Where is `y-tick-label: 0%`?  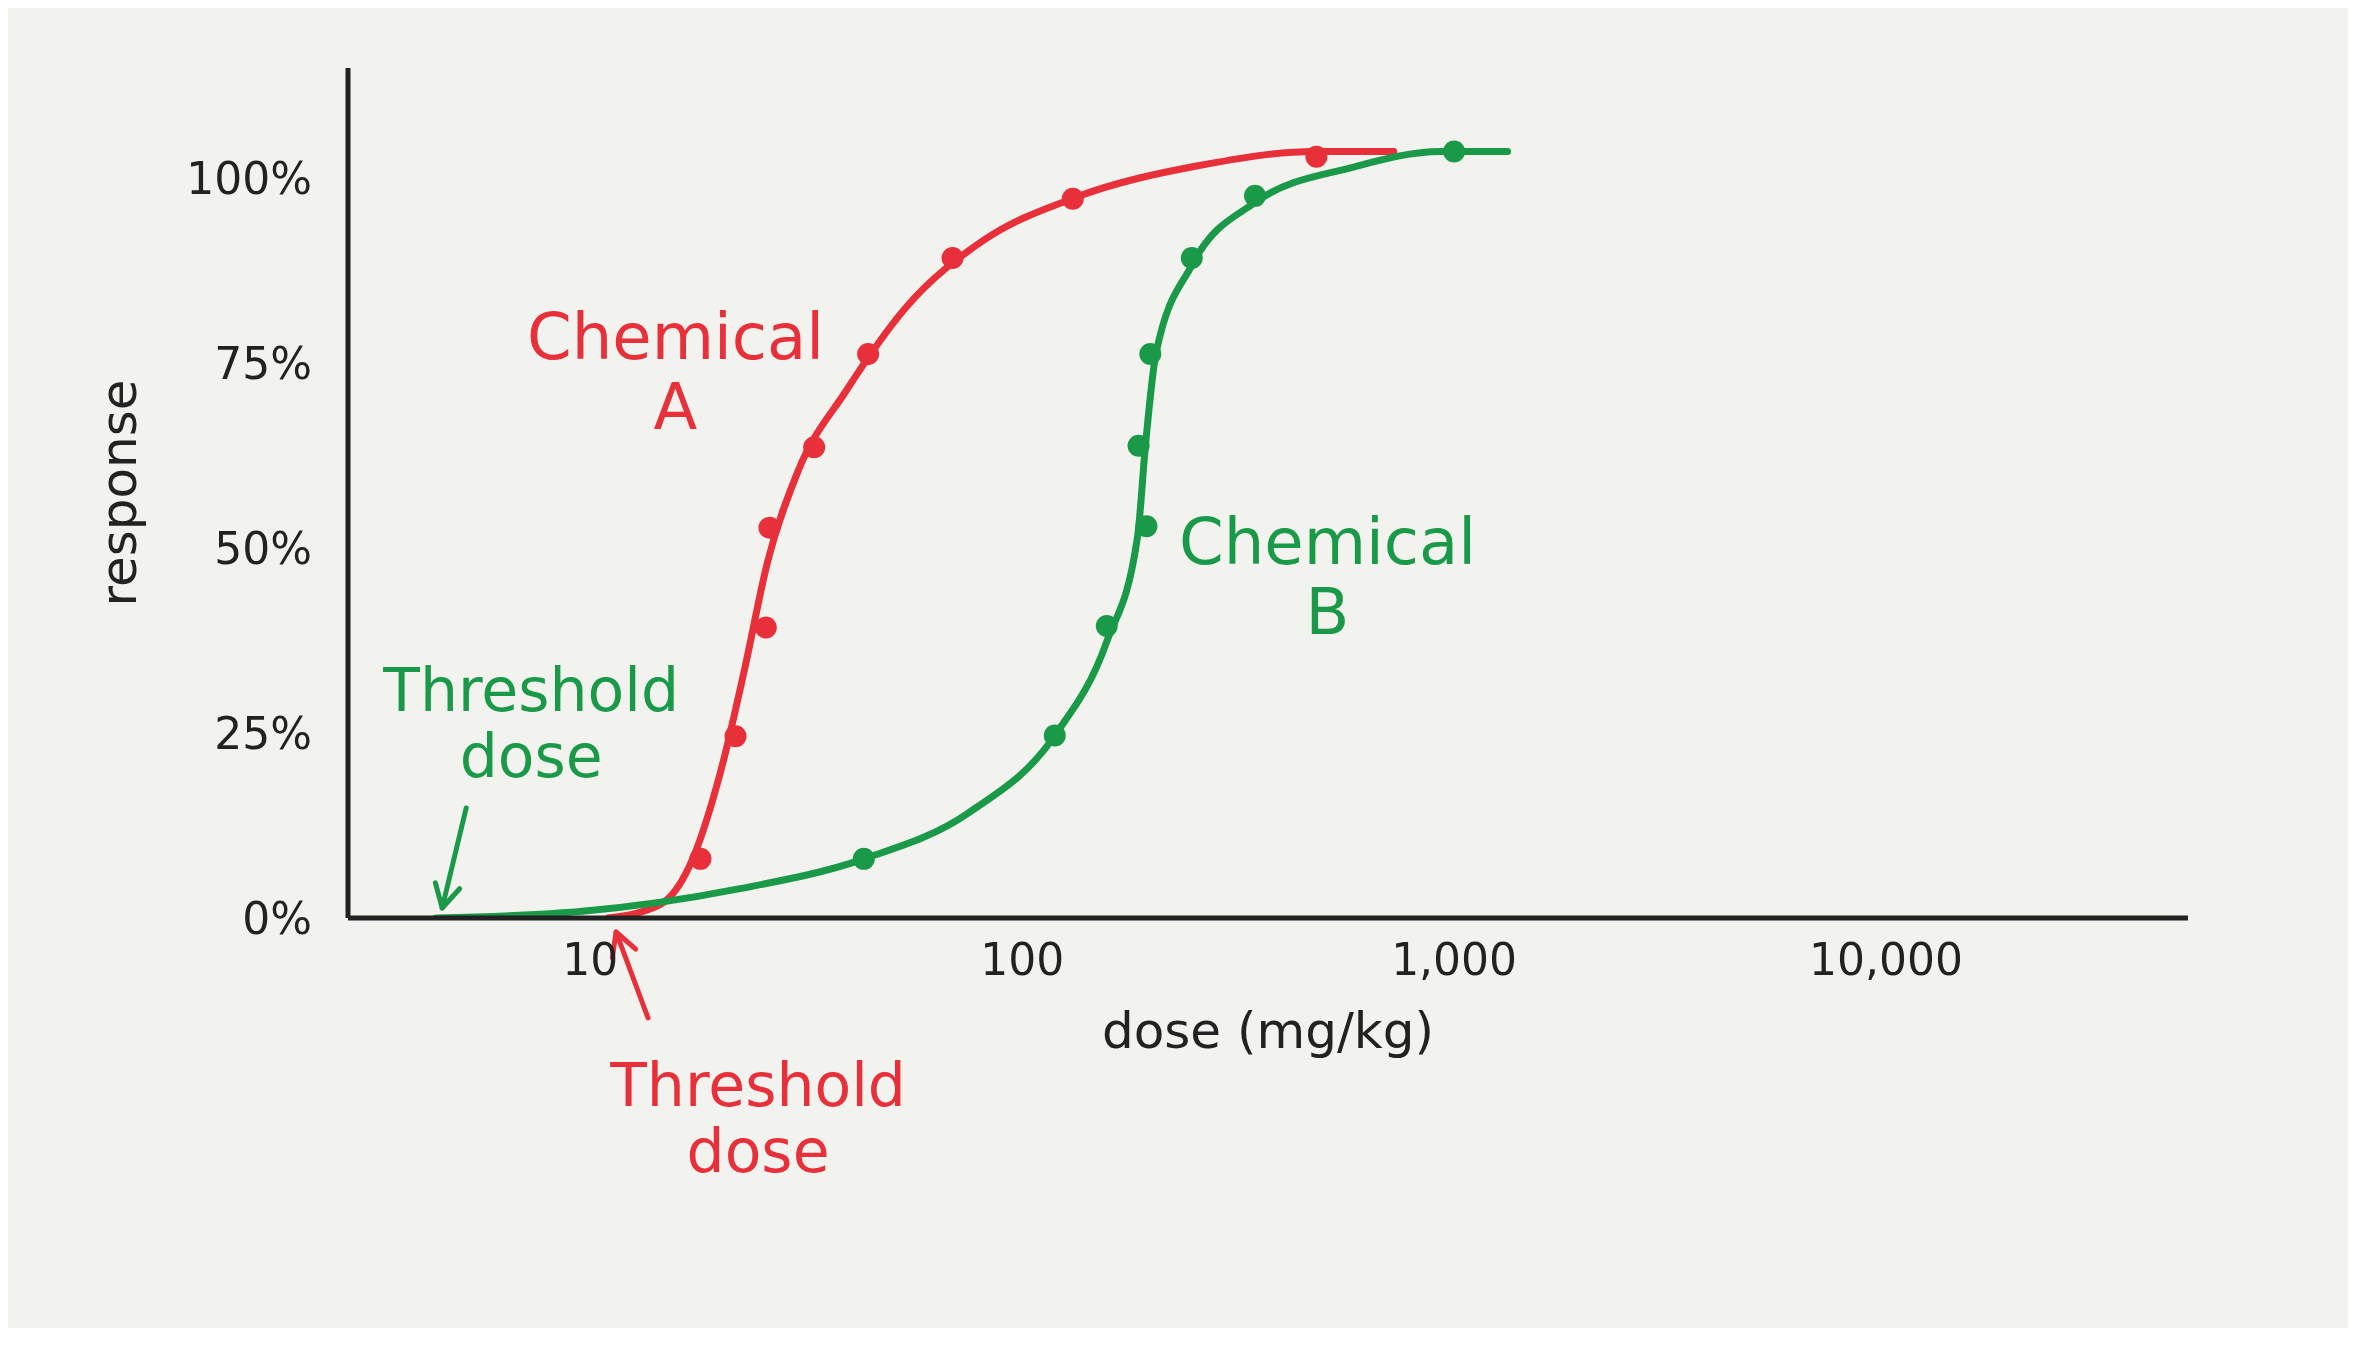 y-tick-label: 0% is located at coordinates (277, 918).